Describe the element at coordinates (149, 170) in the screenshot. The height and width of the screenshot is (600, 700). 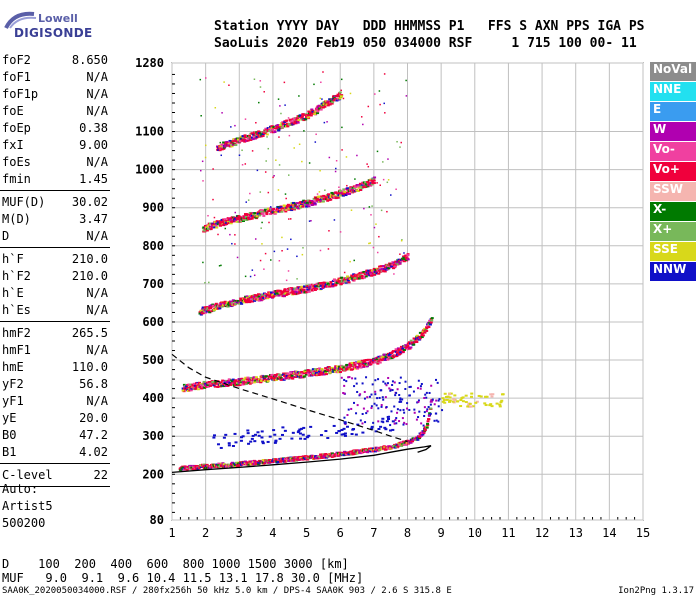
I see `y-tick-label: 1000` at that location.